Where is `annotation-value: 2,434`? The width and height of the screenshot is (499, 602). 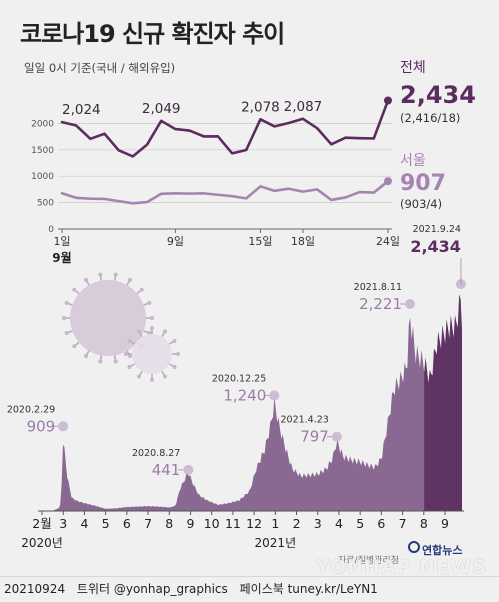
annotation-value: 2,434 is located at coordinates (435, 246).